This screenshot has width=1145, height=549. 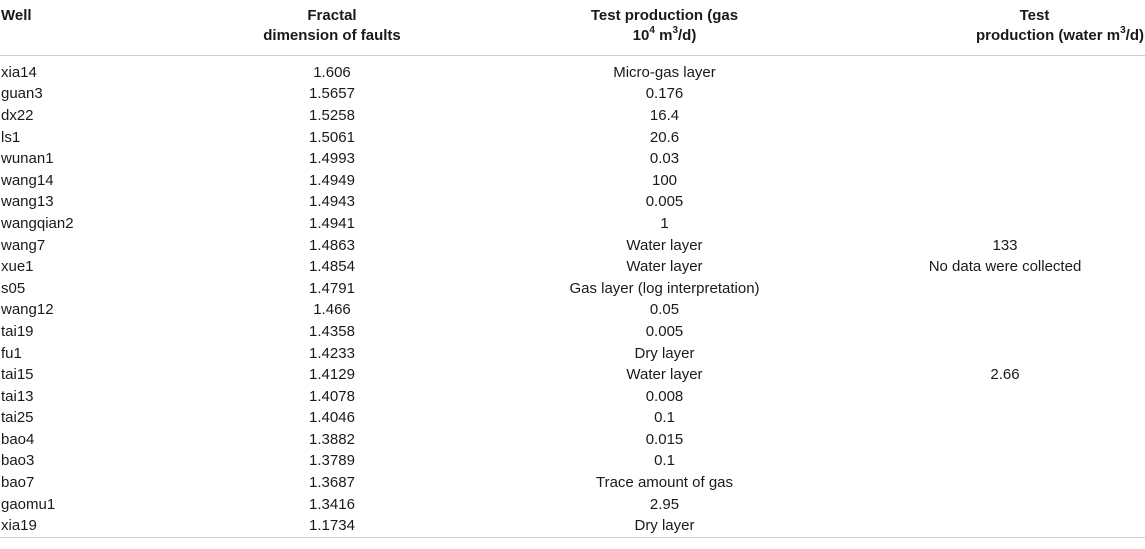 I want to click on cell-fractal-dimension: 1.4949, so click(x=332, y=180).